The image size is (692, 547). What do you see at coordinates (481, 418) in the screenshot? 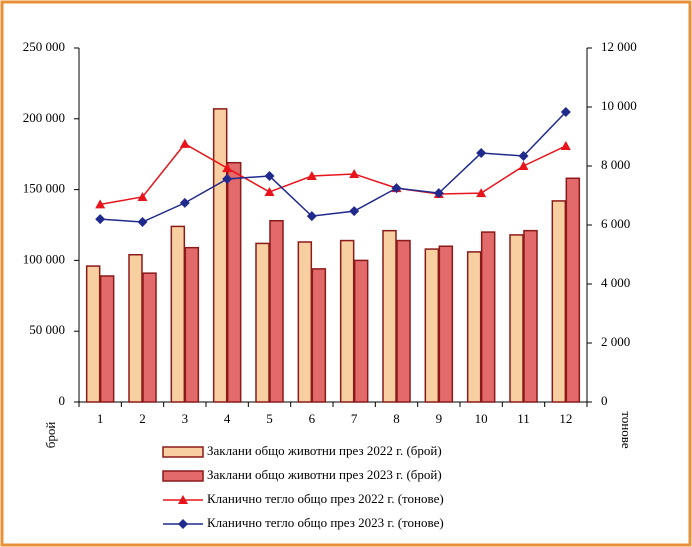
I see `x-tick-label: 10` at bounding box center [481, 418].